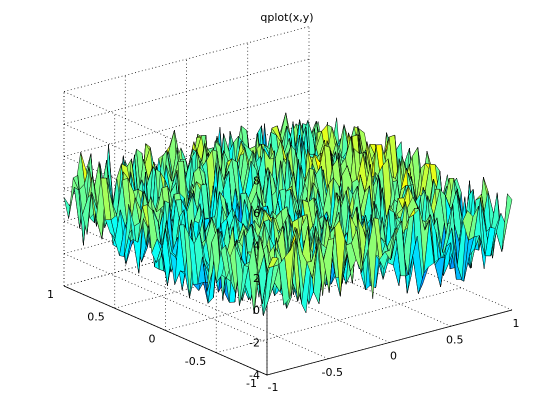 This screenshot has height=420, width=560. Describe the element at coordinates (516, 323) in the screenshot. I see `x-tick-label: 1` at that location.